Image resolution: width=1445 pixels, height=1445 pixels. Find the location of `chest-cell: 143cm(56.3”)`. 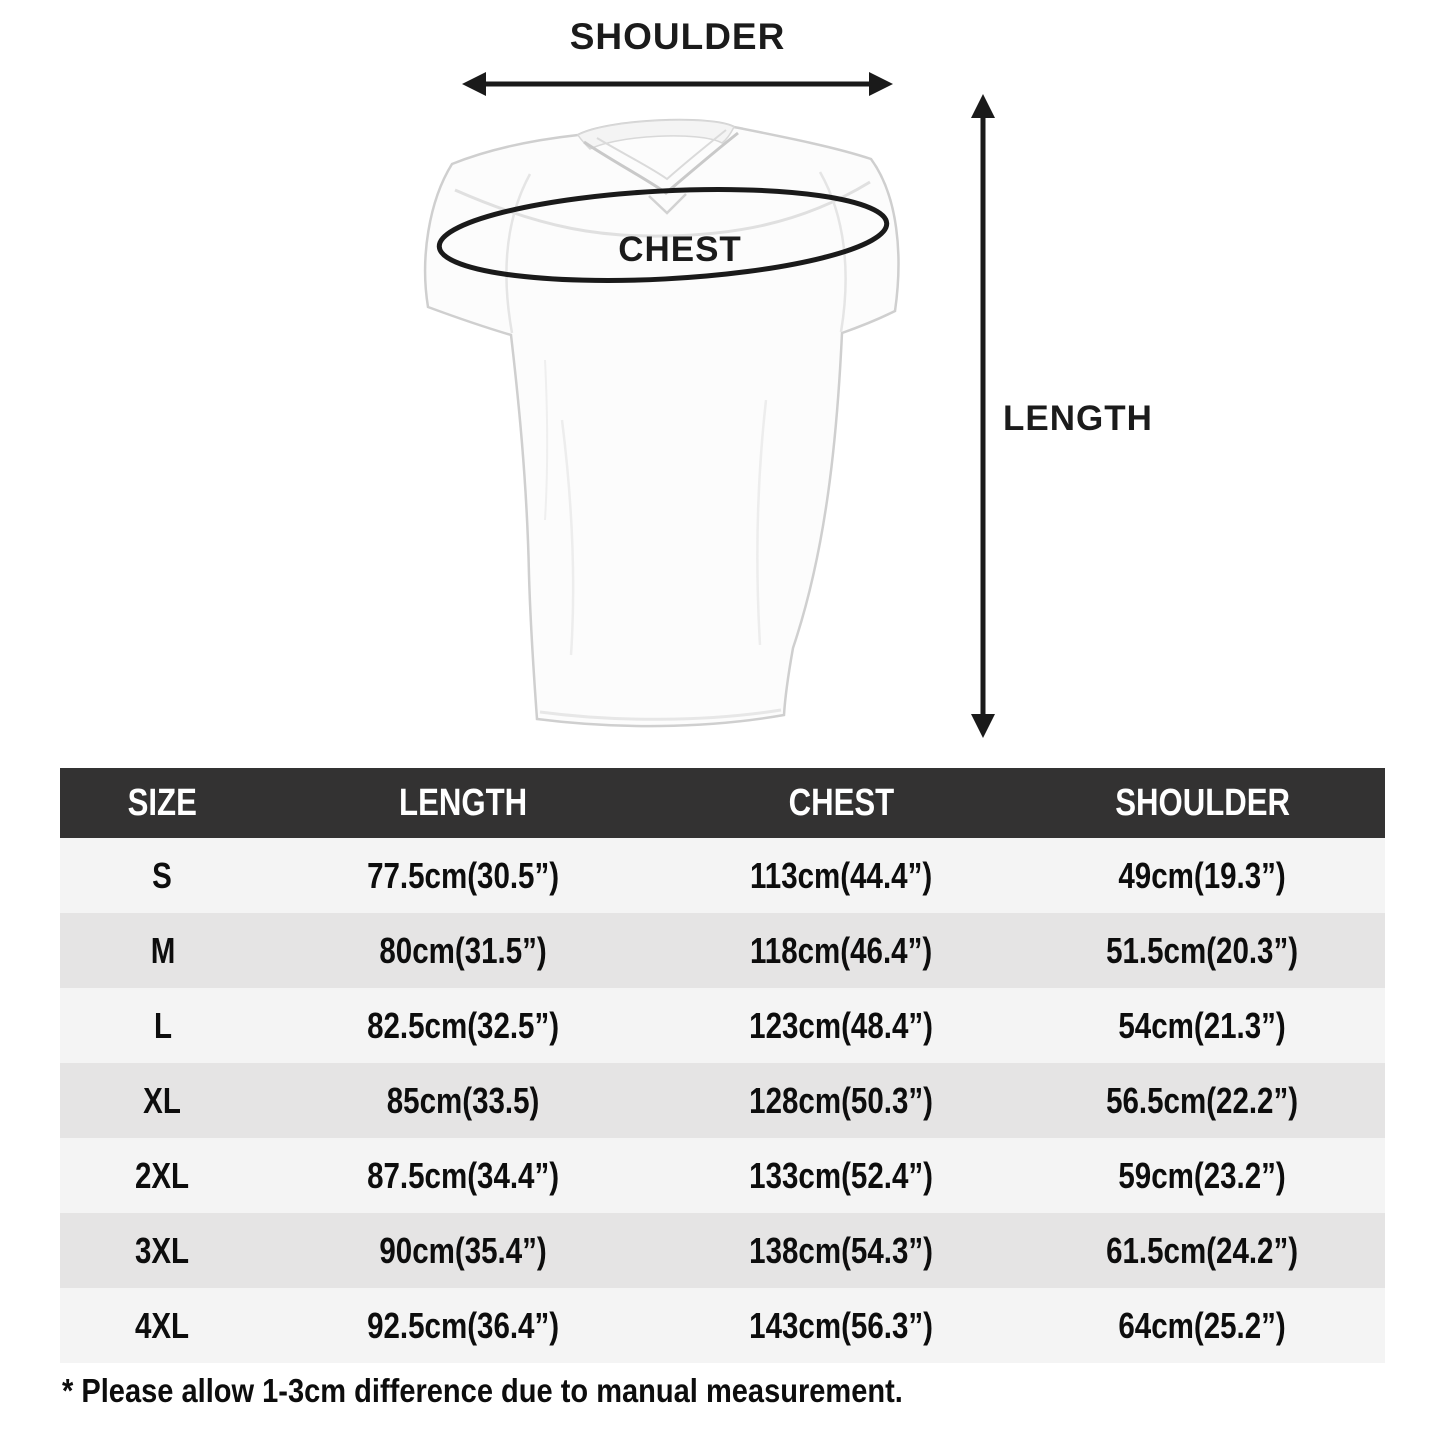

chest-cell: 143cm(56.3”) is located at coordinates (841, 1325).